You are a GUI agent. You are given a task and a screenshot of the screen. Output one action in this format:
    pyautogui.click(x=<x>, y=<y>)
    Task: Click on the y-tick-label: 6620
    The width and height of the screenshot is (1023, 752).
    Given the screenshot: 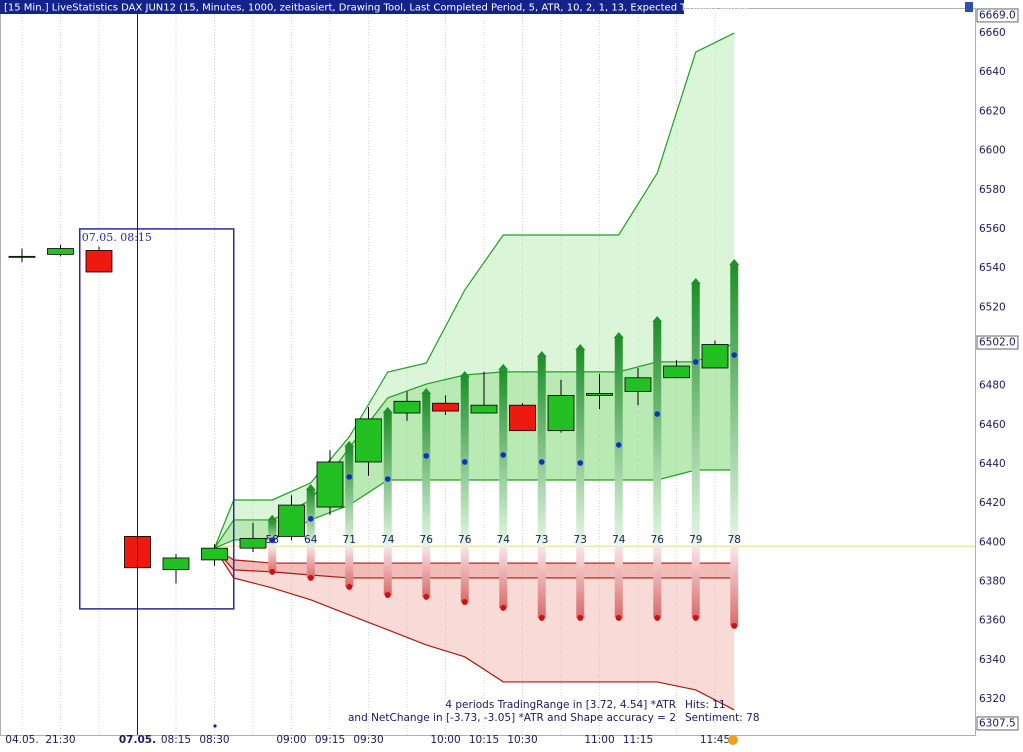 What is the action you would take?
    pyautogui.click(x=992, y=111)
    